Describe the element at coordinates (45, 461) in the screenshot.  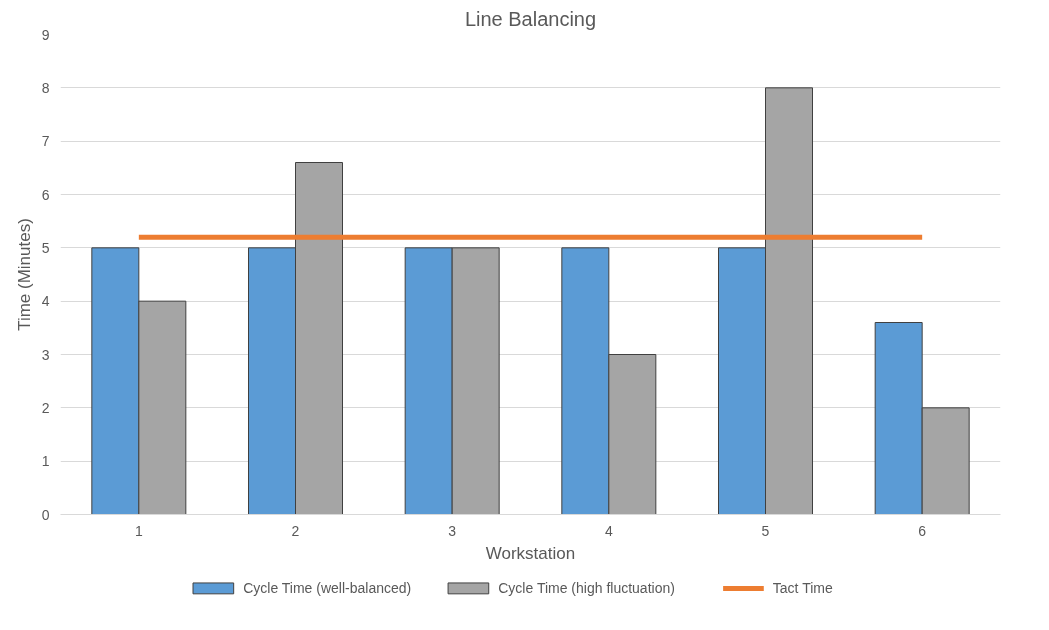
I see `y-tick-label: 1` at that location.